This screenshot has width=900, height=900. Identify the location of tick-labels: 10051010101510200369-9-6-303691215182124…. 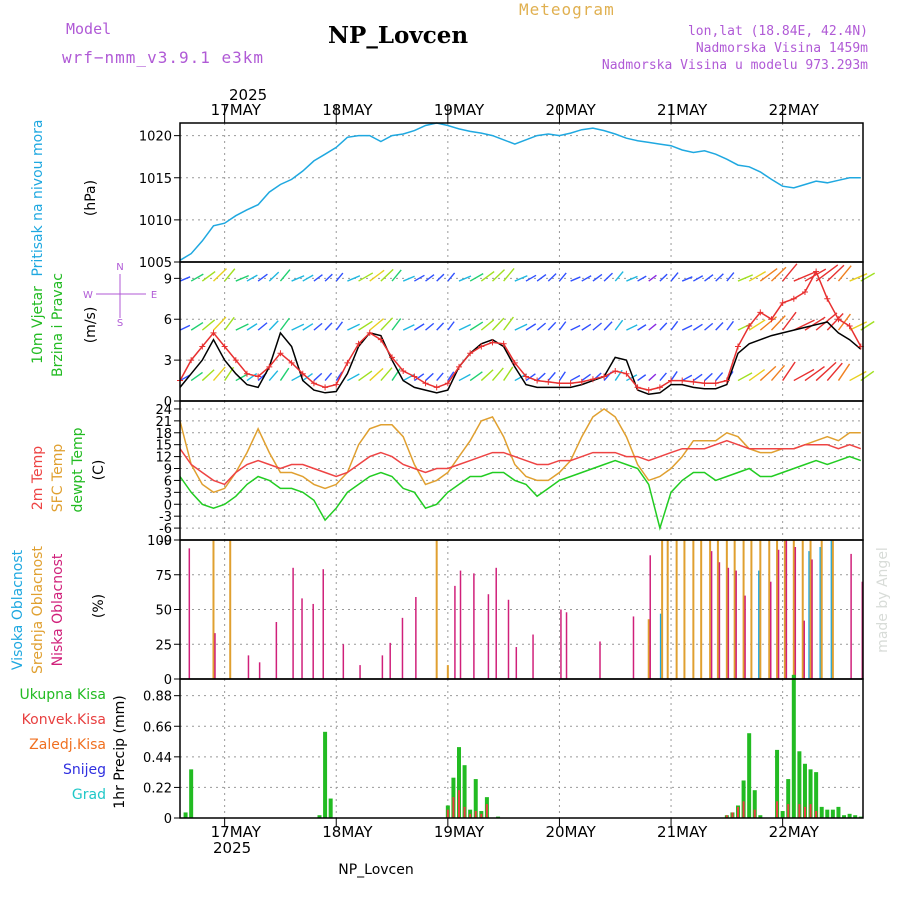
(155, 478).